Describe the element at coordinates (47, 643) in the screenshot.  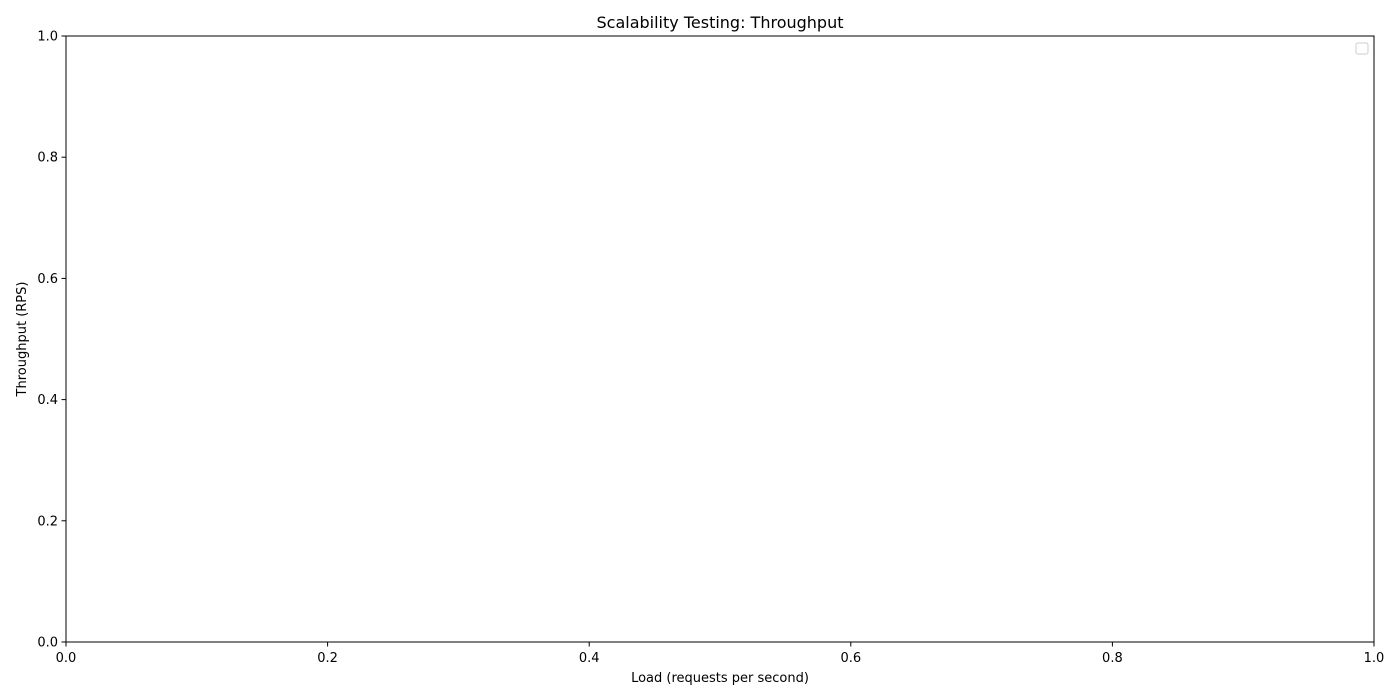
I see `y-tick-label: 0.0` at that location.